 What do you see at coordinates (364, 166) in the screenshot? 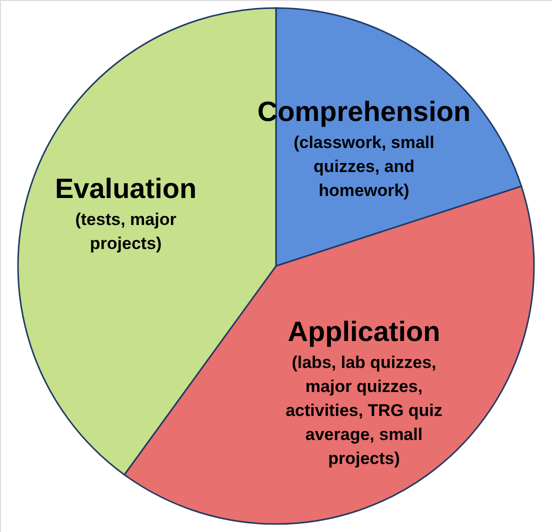
I see `text: (classwork, small quizzes, and homework)` at bounding box center [364, 166].